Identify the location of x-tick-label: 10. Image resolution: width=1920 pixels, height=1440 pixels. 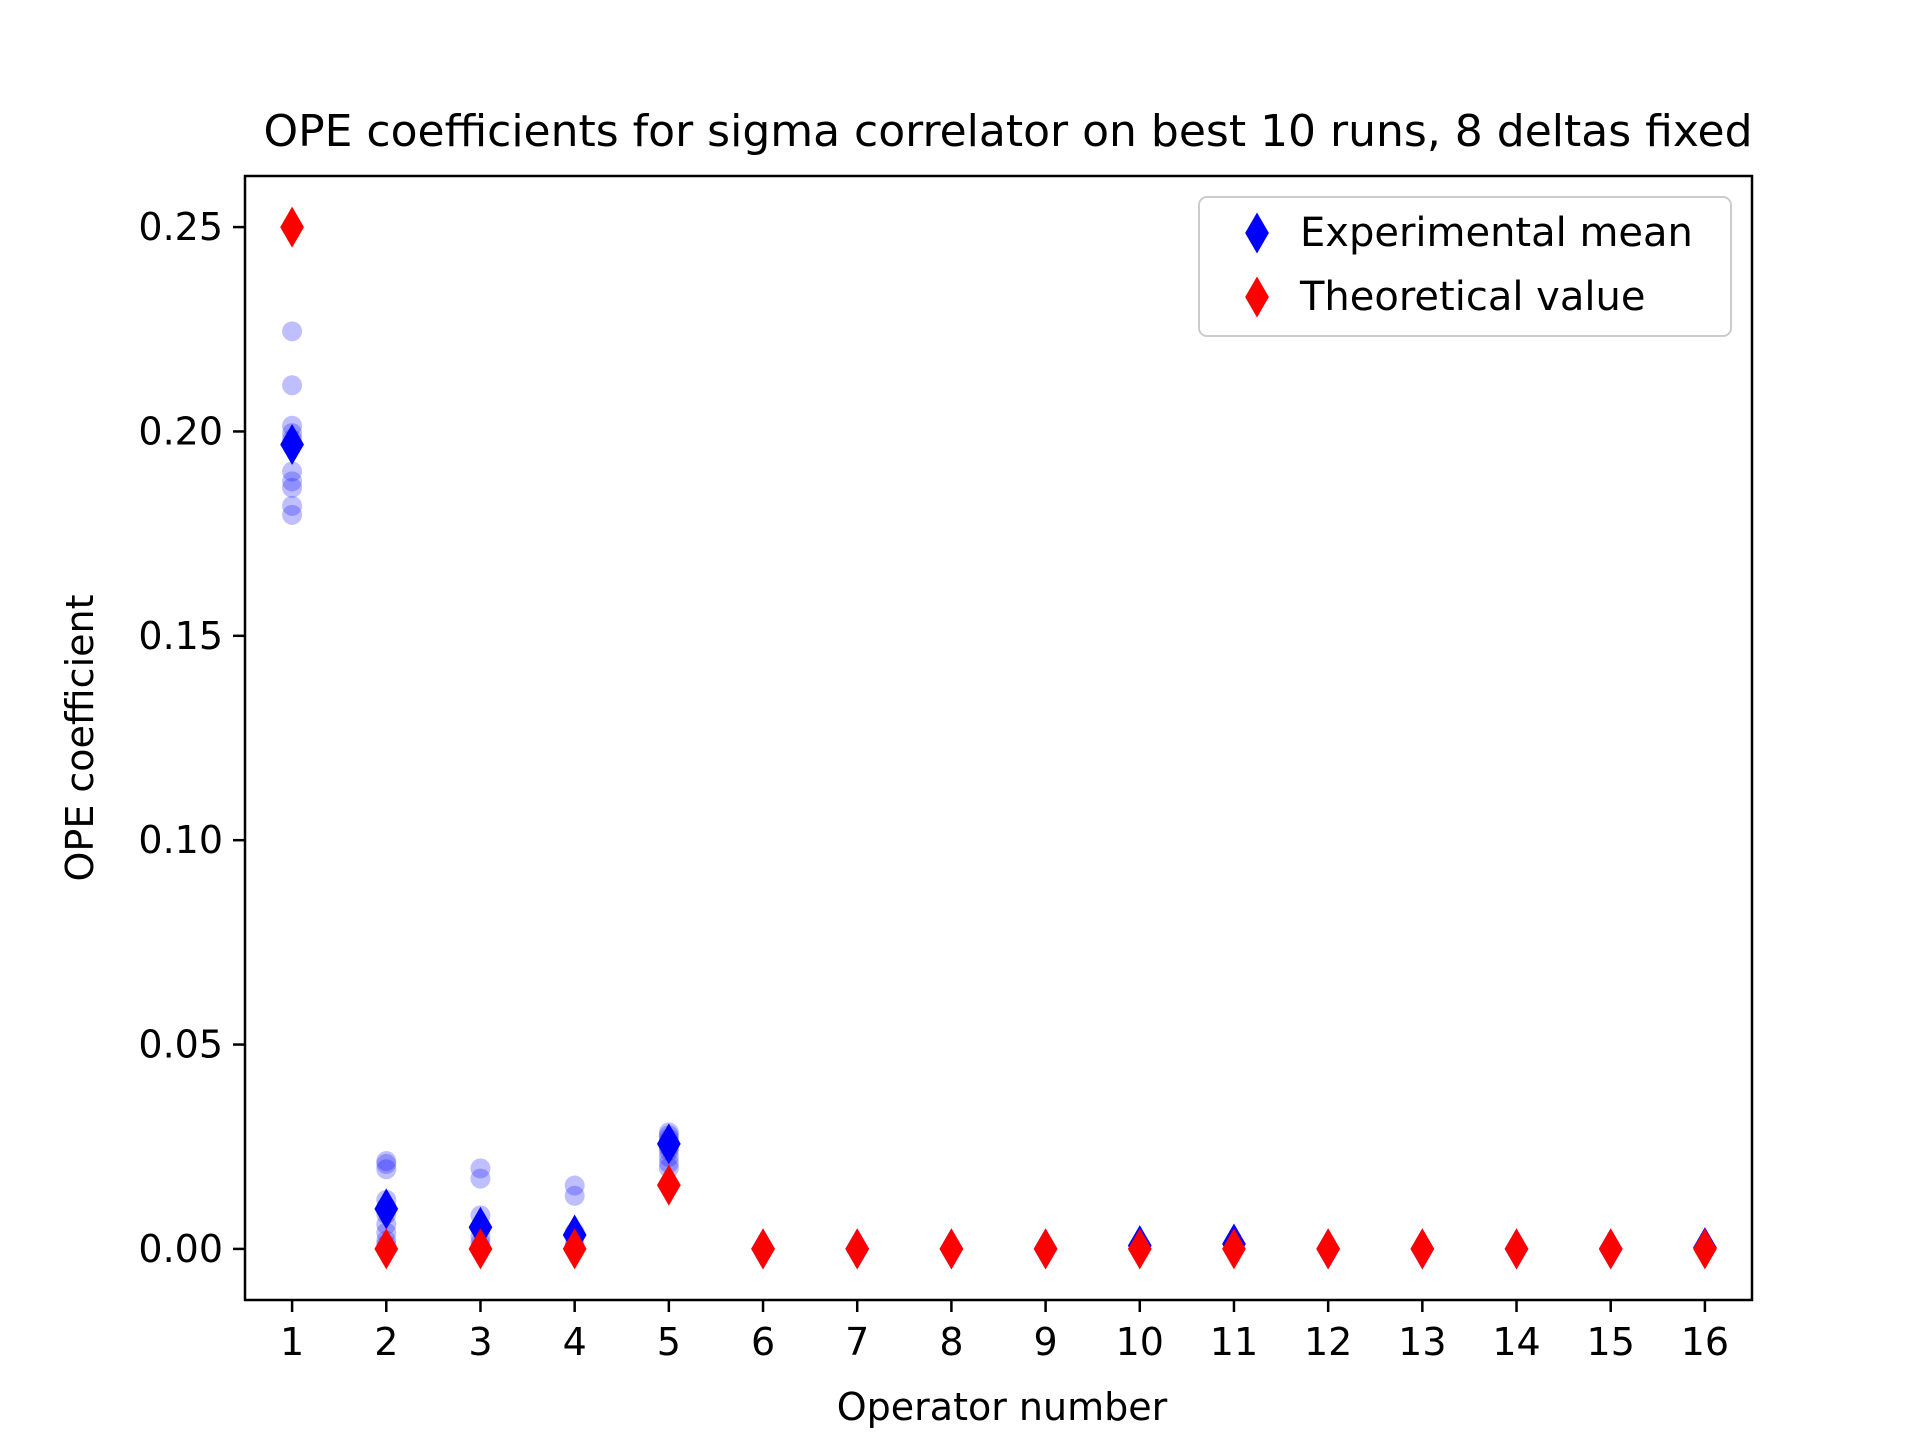
(1140, 1342).